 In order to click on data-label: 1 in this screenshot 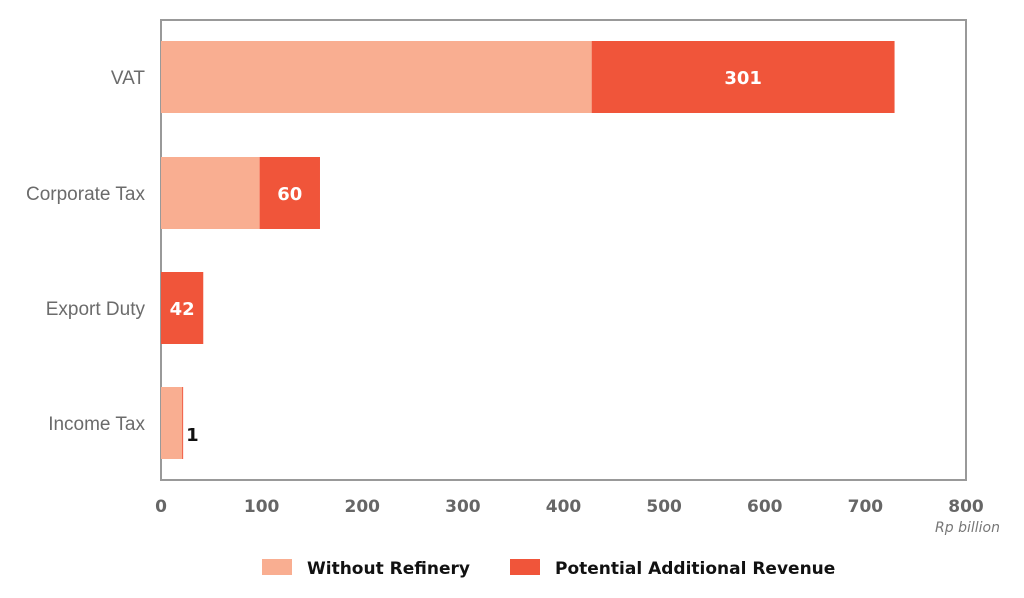, I will do `click(192, 435)`.